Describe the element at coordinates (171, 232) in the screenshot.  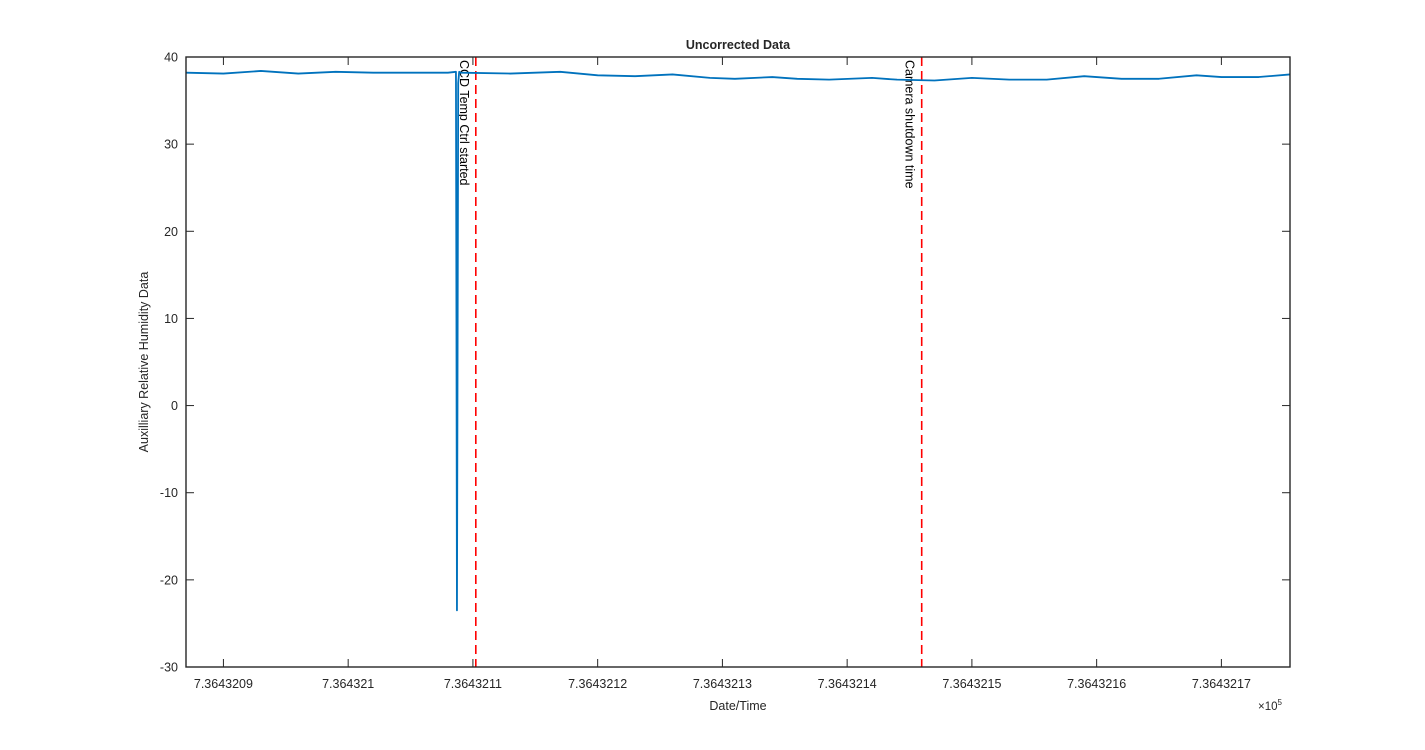
I see `y-tick-label: 20` at that location.